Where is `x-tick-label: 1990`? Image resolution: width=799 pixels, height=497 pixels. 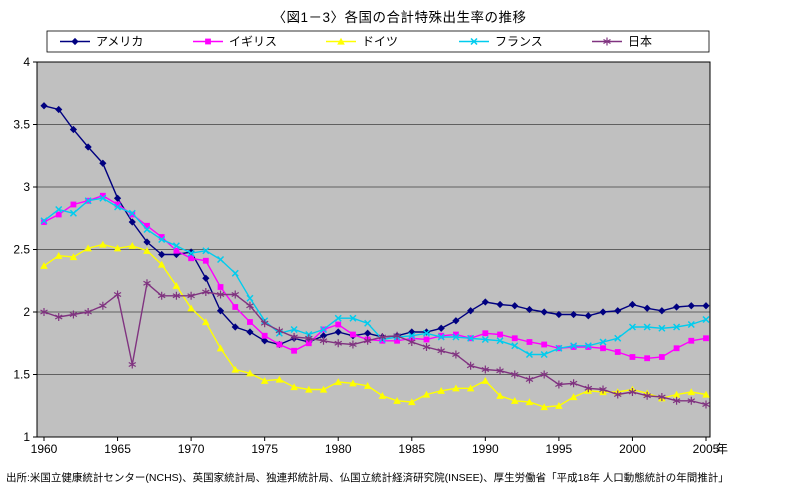
x-tick-label: 1990 is located at coordinates (485, 449).